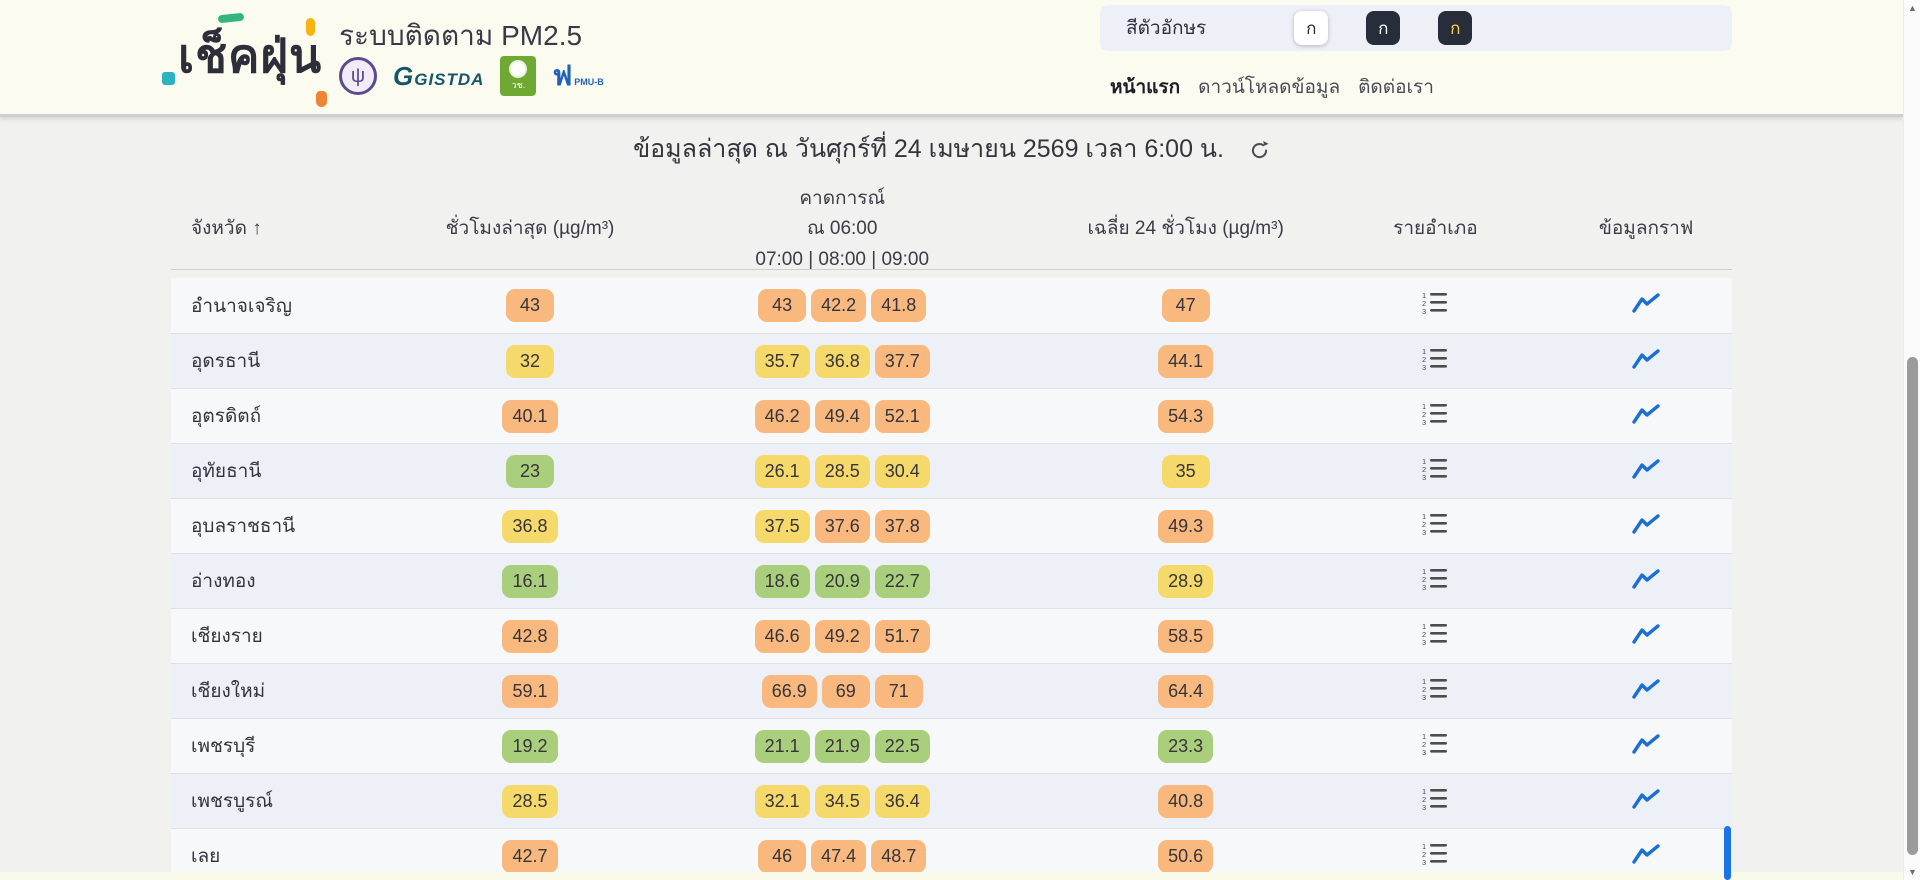  Describe the element at coordinates (951, 876) in the screenshot. I see `footer-strip` at that location.